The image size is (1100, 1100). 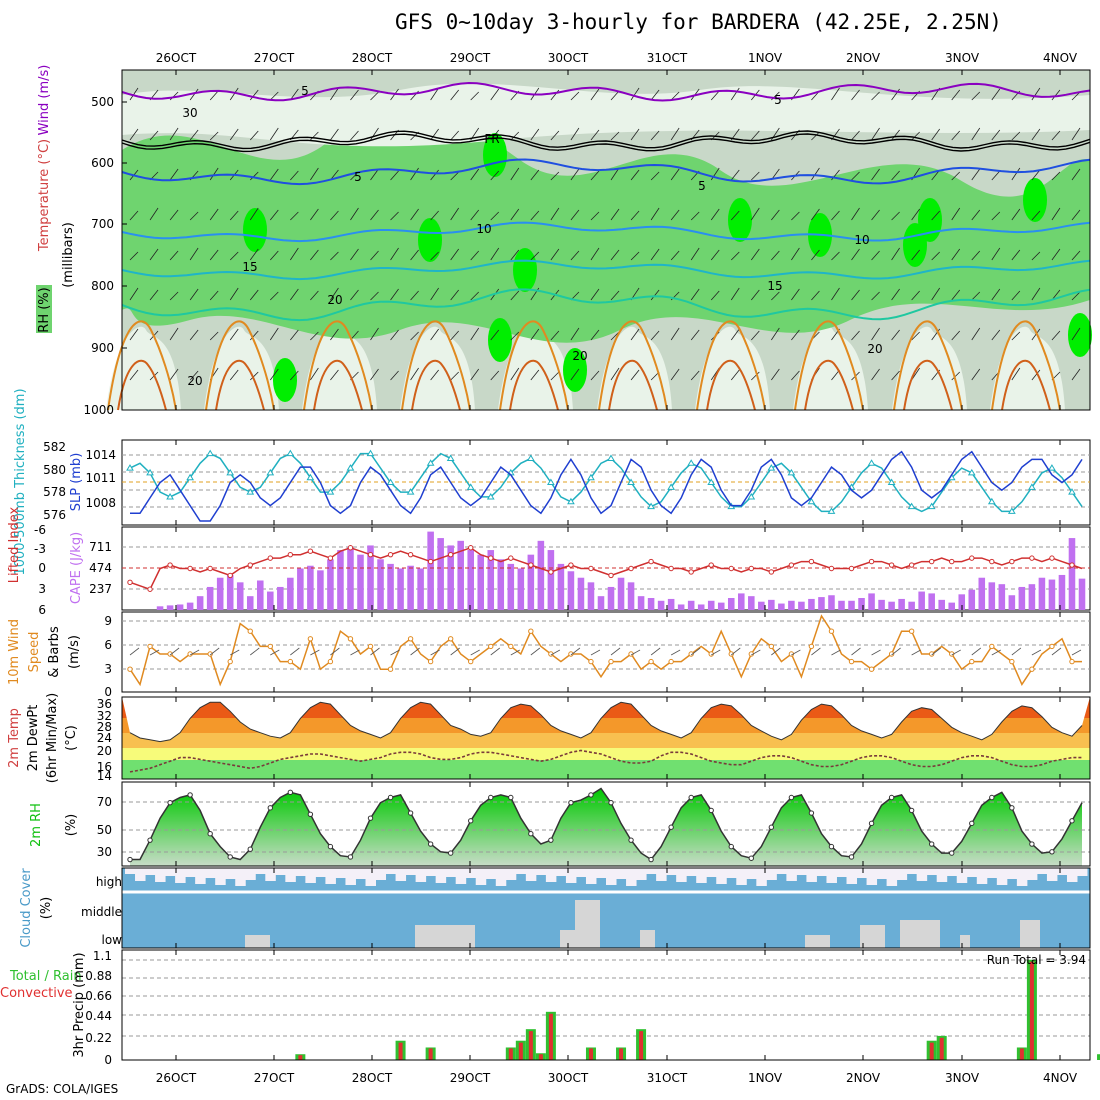 I want to click on pressure-tick-700: 700, so click(x=102, y=224).